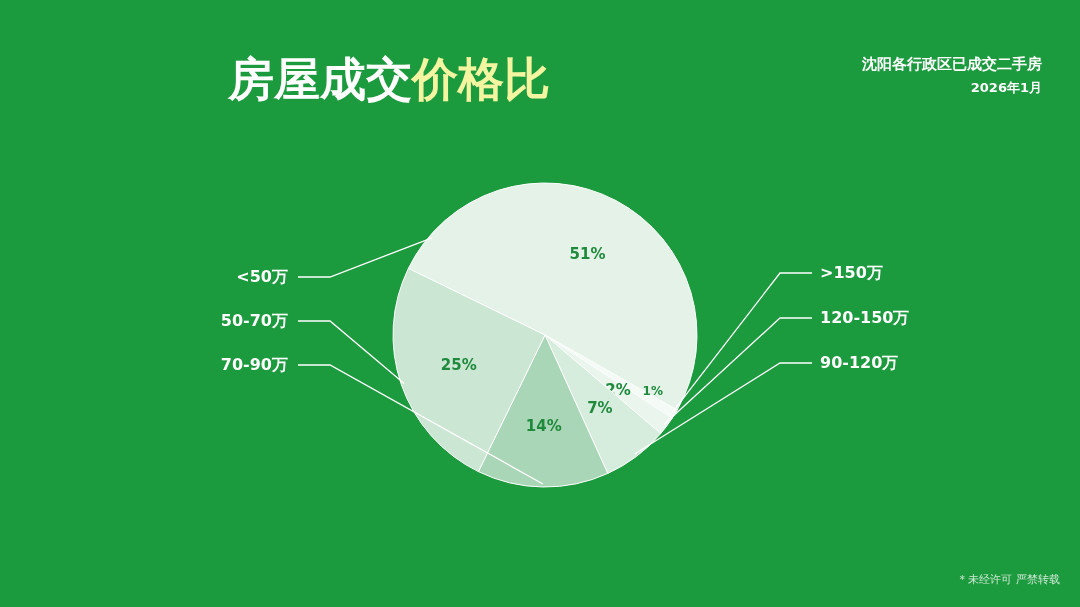 The width and height of the screenshot is (1080, 607). I want to click on data-label: 51%, so click(587, 254).